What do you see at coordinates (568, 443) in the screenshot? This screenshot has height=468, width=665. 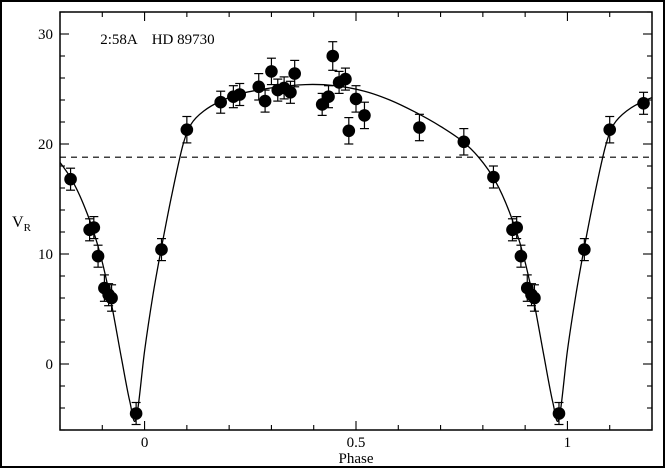 I see `x-tick-label: 1` at bounding box center [568, 443].